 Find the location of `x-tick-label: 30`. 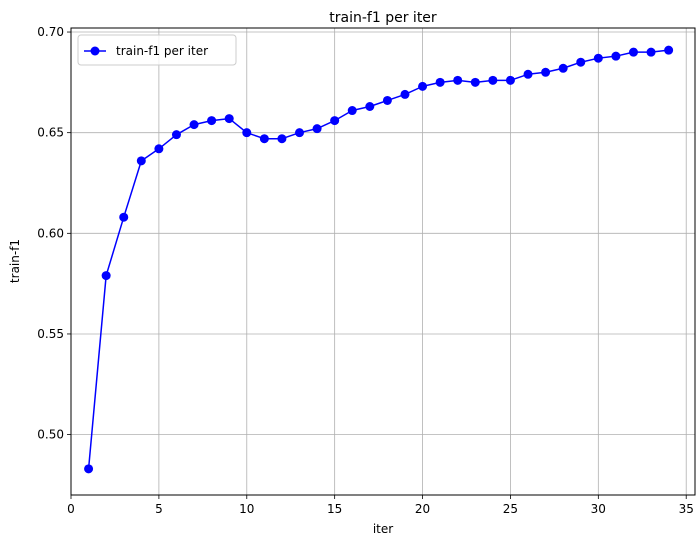

x-tick-label: 30 is located at coordinates (598, 509).